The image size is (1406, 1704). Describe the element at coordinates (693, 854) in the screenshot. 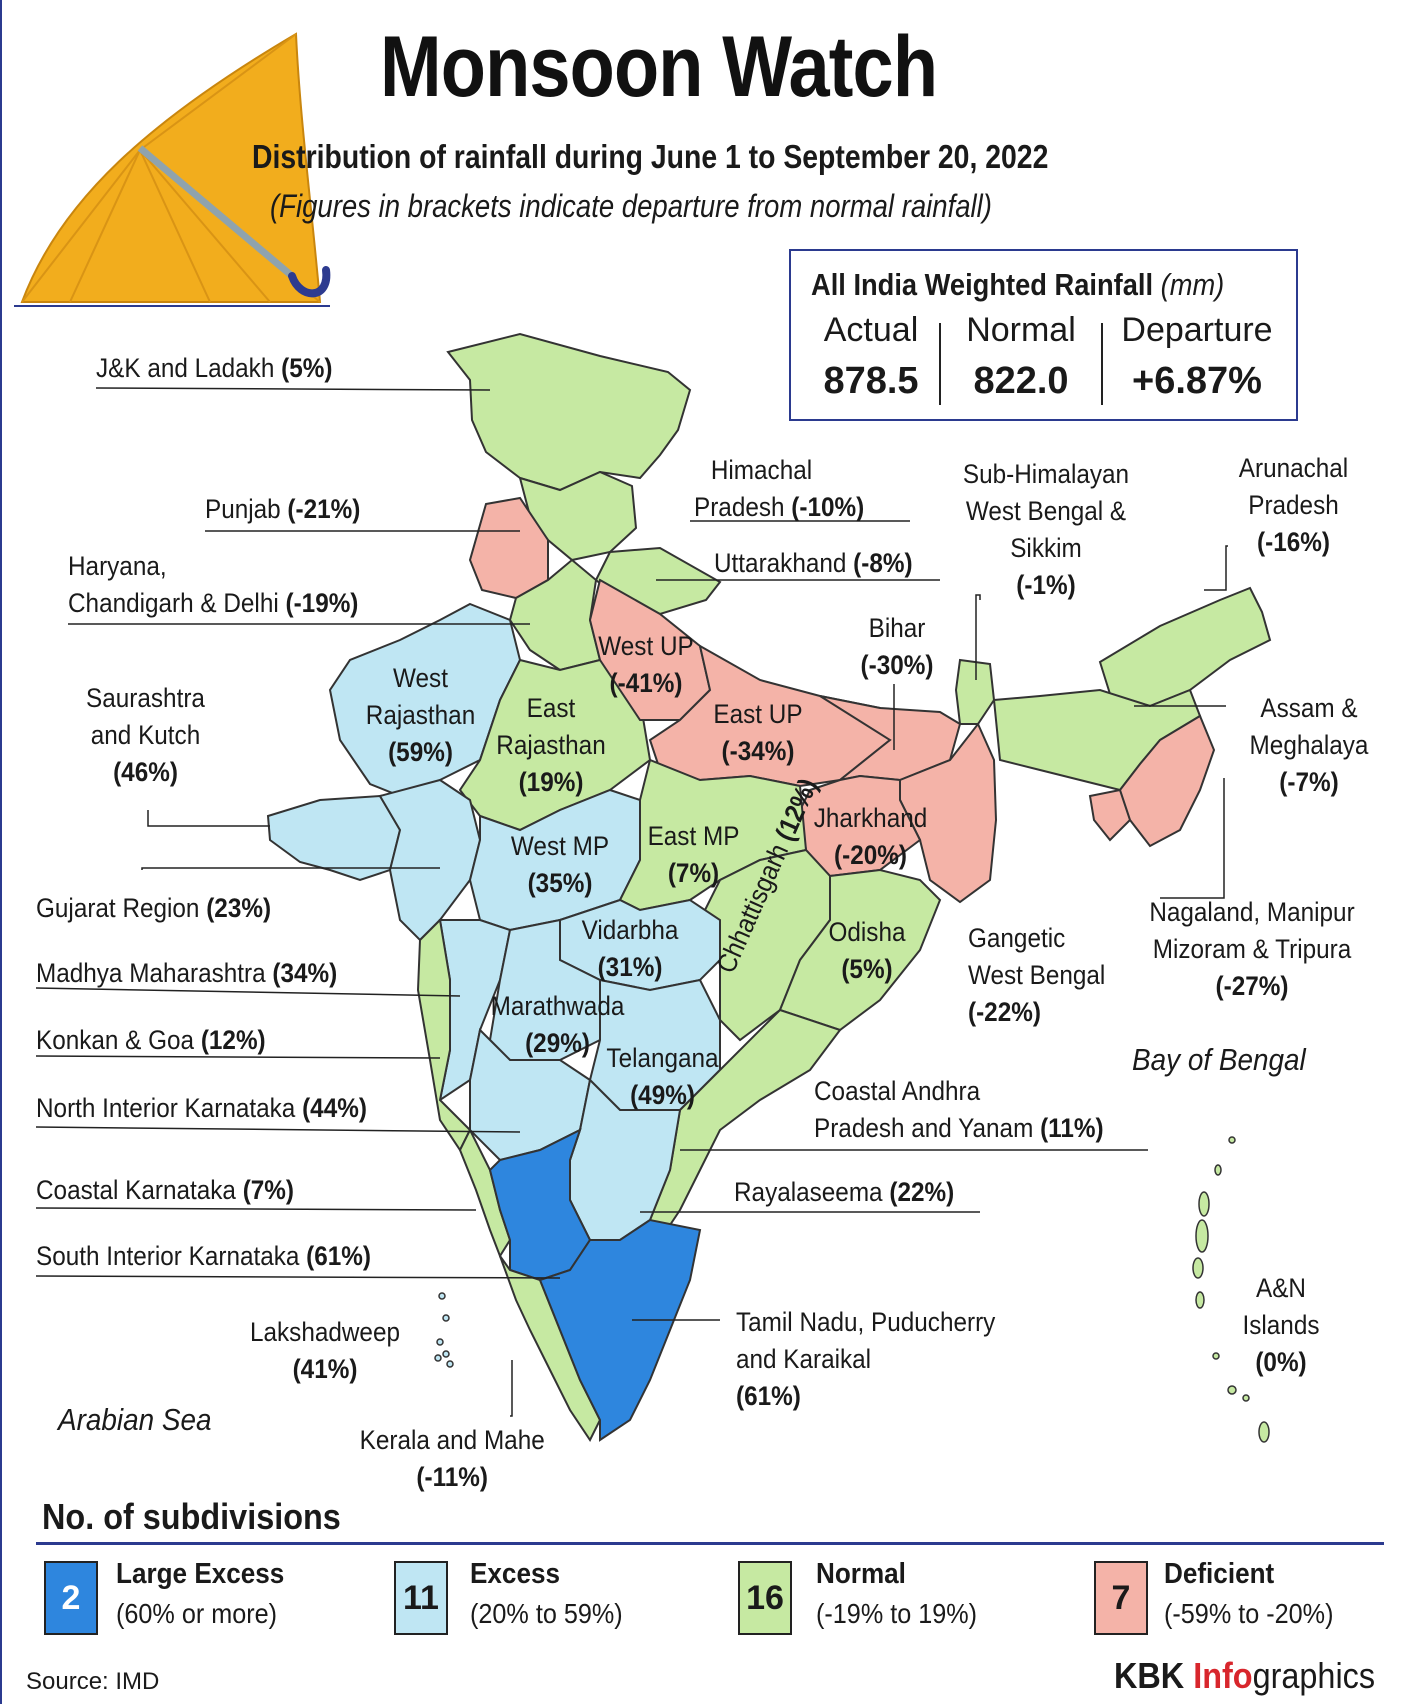

I see `label-east-mp: East MP (7%)` at that location.